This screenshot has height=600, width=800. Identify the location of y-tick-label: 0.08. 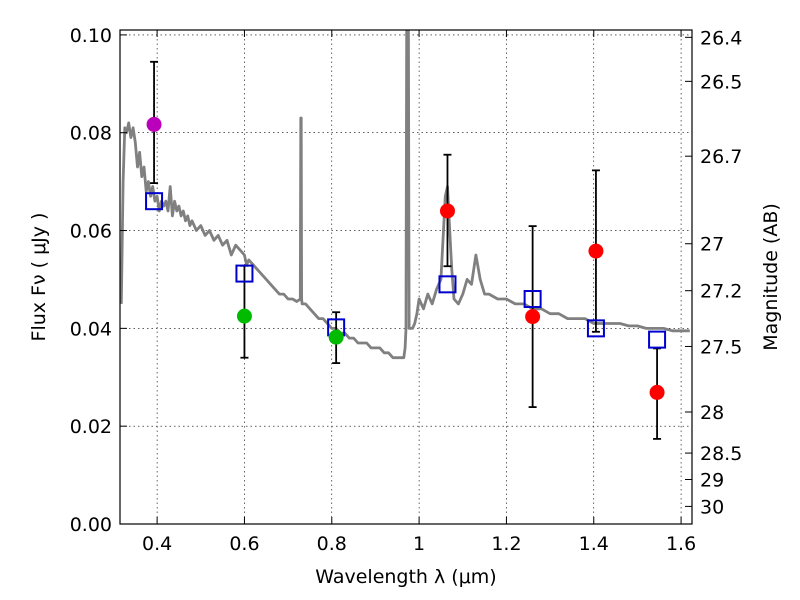
(91, 134).